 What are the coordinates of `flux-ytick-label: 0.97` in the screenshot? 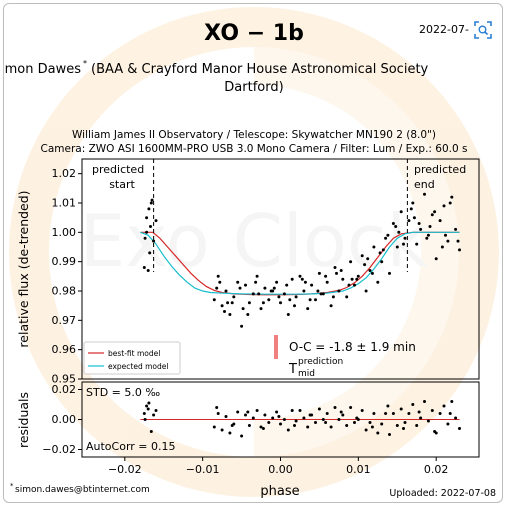 It's located at (64, 320).